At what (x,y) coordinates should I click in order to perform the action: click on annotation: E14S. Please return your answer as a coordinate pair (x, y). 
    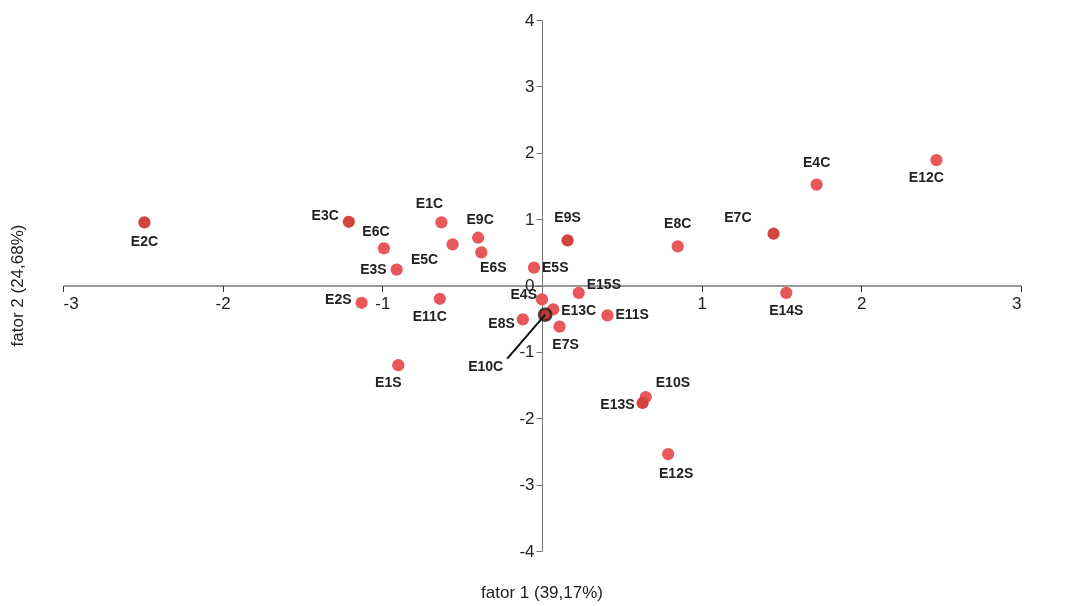
    Looking at the image, I should click on (786, 309).